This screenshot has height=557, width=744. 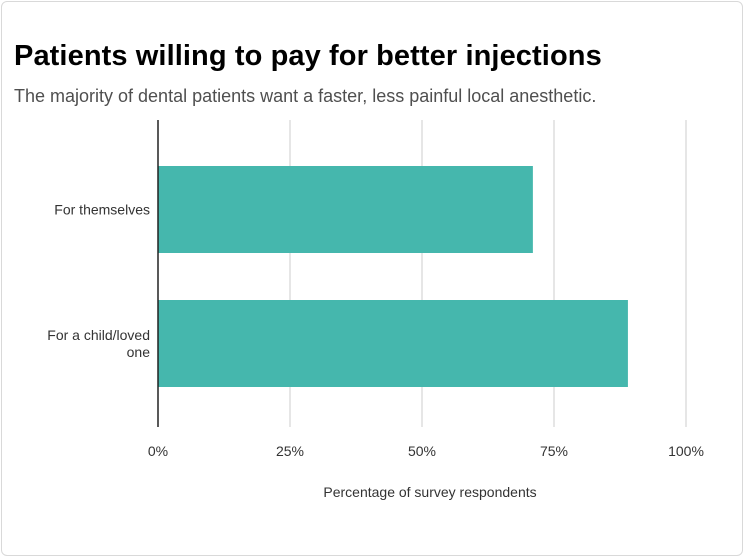 What do you see at coordinates (686, 451) in the screenshot?
I see `x-tick-label: 100%` at bounding box center [686, 451].